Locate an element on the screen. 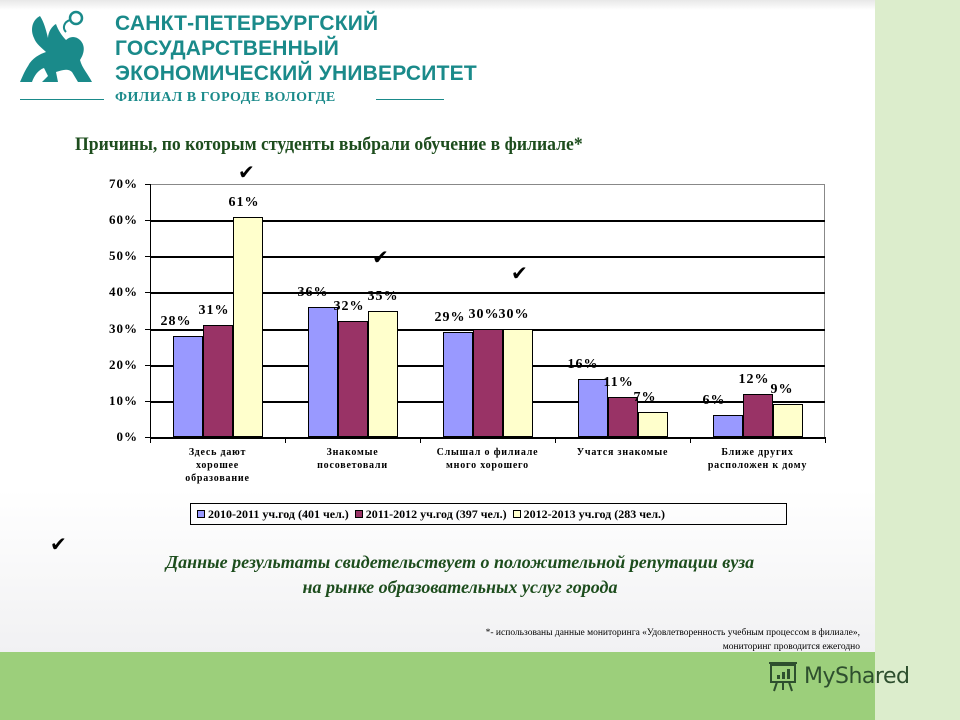 This screenshot has width=960, height=720. category-label-line: много хорошего is located at coordinates (487, 465).